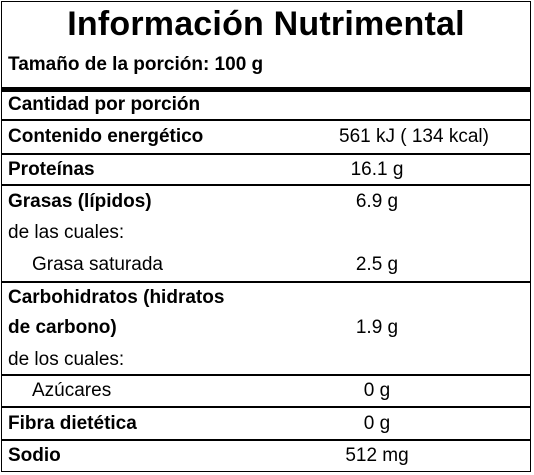  Describe the element at coordinates (377, 327) in the screenshot. I see `carbs-value: 1.9 g` at that location.